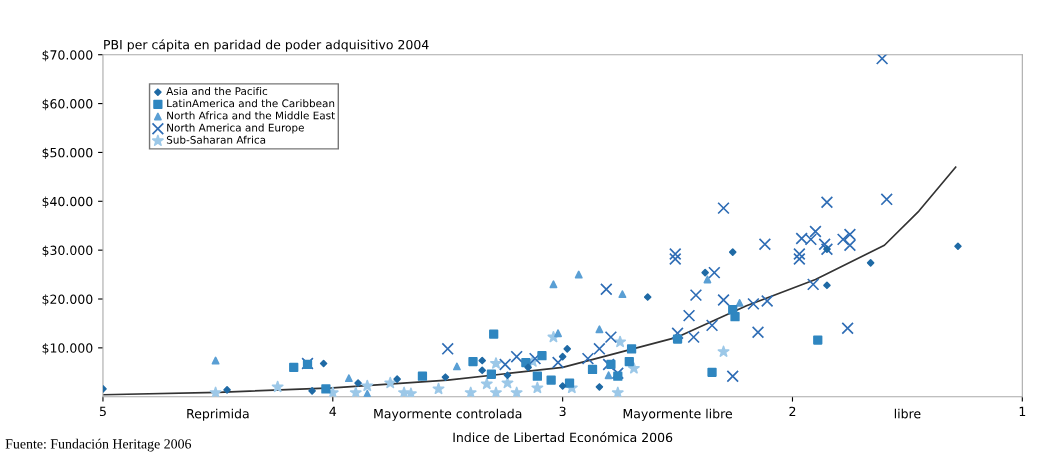 The image size is (1040, 456). I want to click on y-tick-label: $40.000, so click(67, 202).